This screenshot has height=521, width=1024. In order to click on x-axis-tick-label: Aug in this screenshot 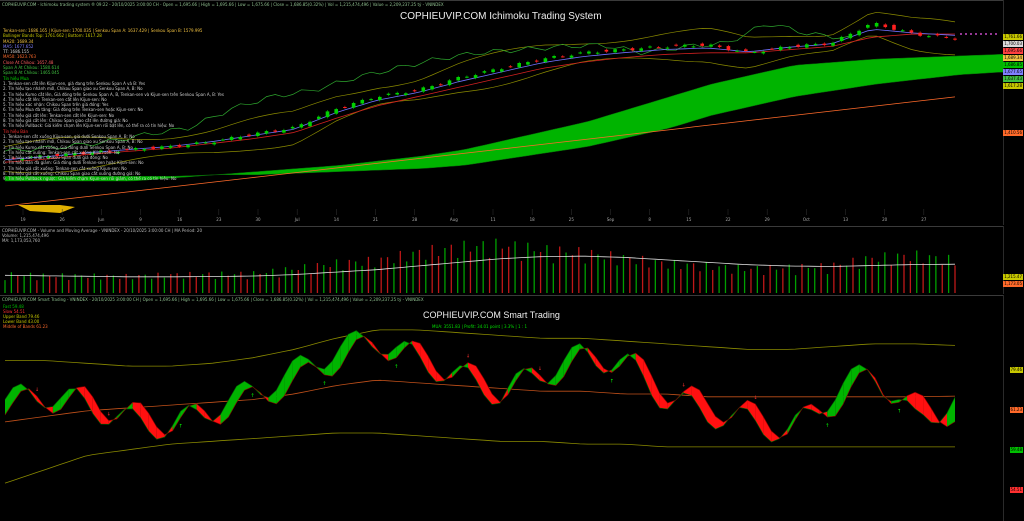, I will do `click(453, 219)`.